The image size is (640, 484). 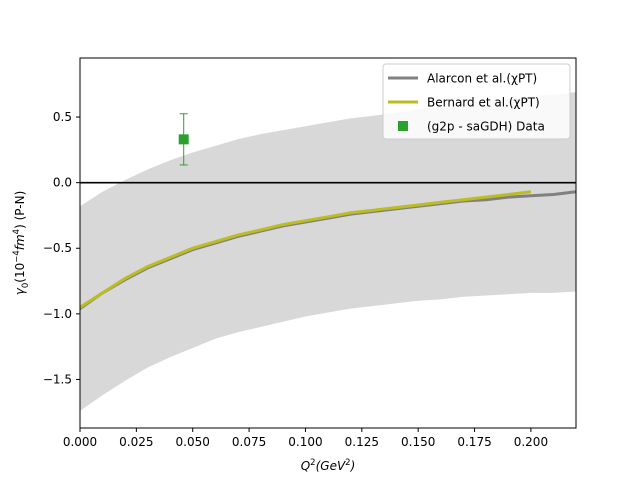 What do you see at coordinates (403, 126) in the screenshot?
I see `legend-swatch-data` at bounding box center [403, 126].